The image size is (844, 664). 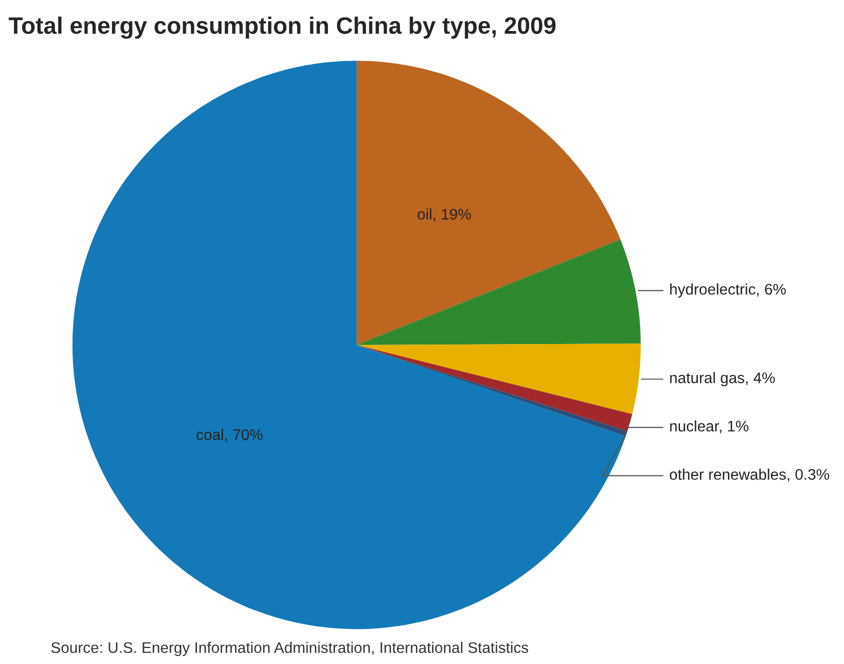 I want to click on slice-label: nuclear, 1%, so click(x=709, y=427).